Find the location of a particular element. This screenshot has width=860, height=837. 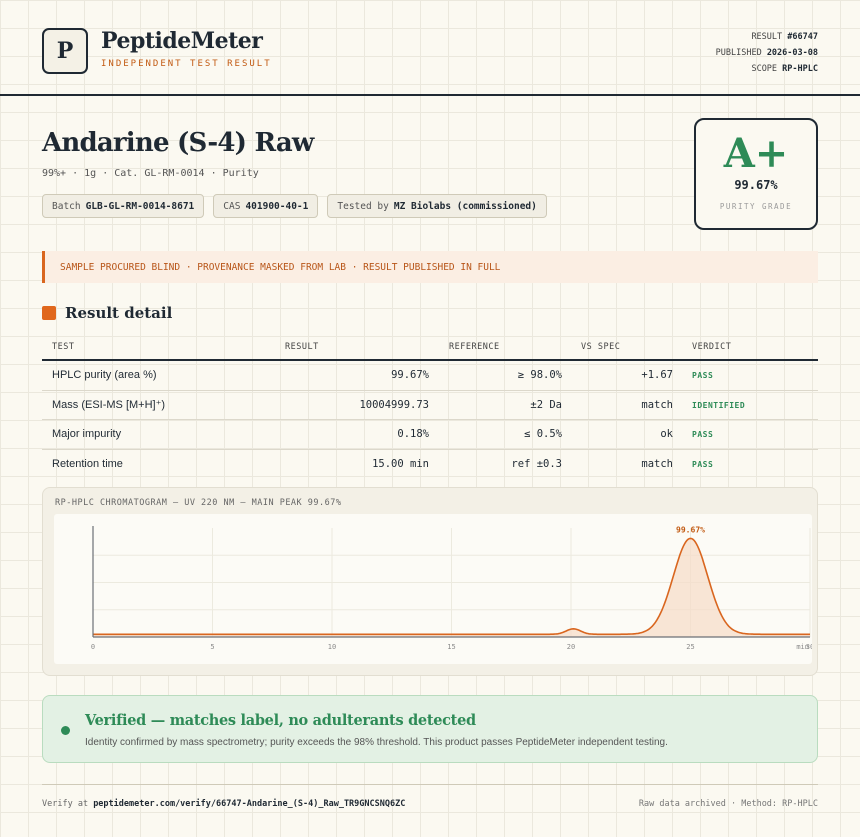

cell-test: Retention time is located at coordinates (87, 463).